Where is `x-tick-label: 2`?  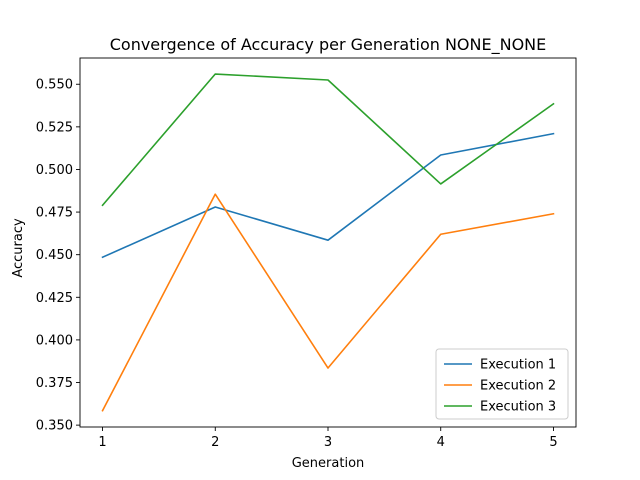 x-tick-label: 2 is located at coordinates (215, 442).